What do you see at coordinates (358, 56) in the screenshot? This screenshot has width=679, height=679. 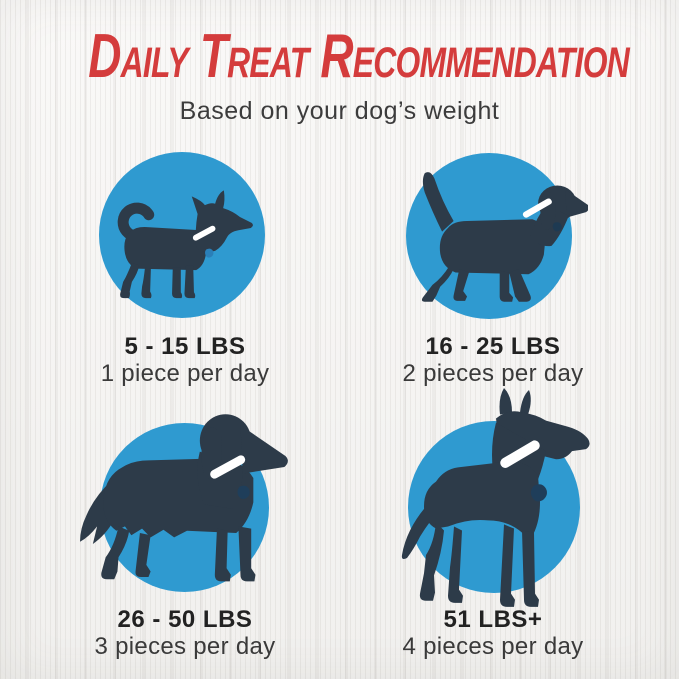 I see `page-title: Daily Treat Recommendation` at bounding box center [358, 56].